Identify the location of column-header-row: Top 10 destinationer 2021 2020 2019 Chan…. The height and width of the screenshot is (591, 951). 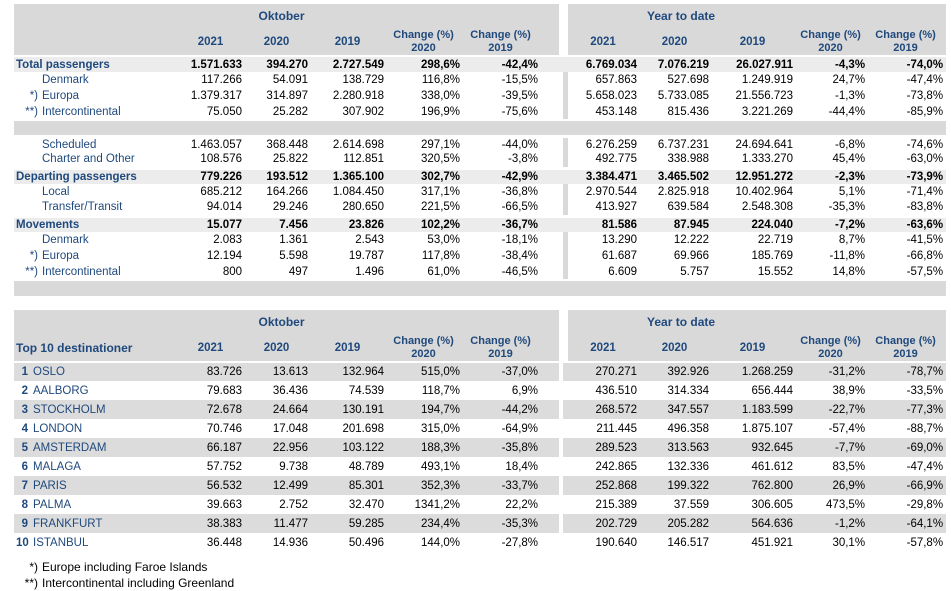
(480, 348).